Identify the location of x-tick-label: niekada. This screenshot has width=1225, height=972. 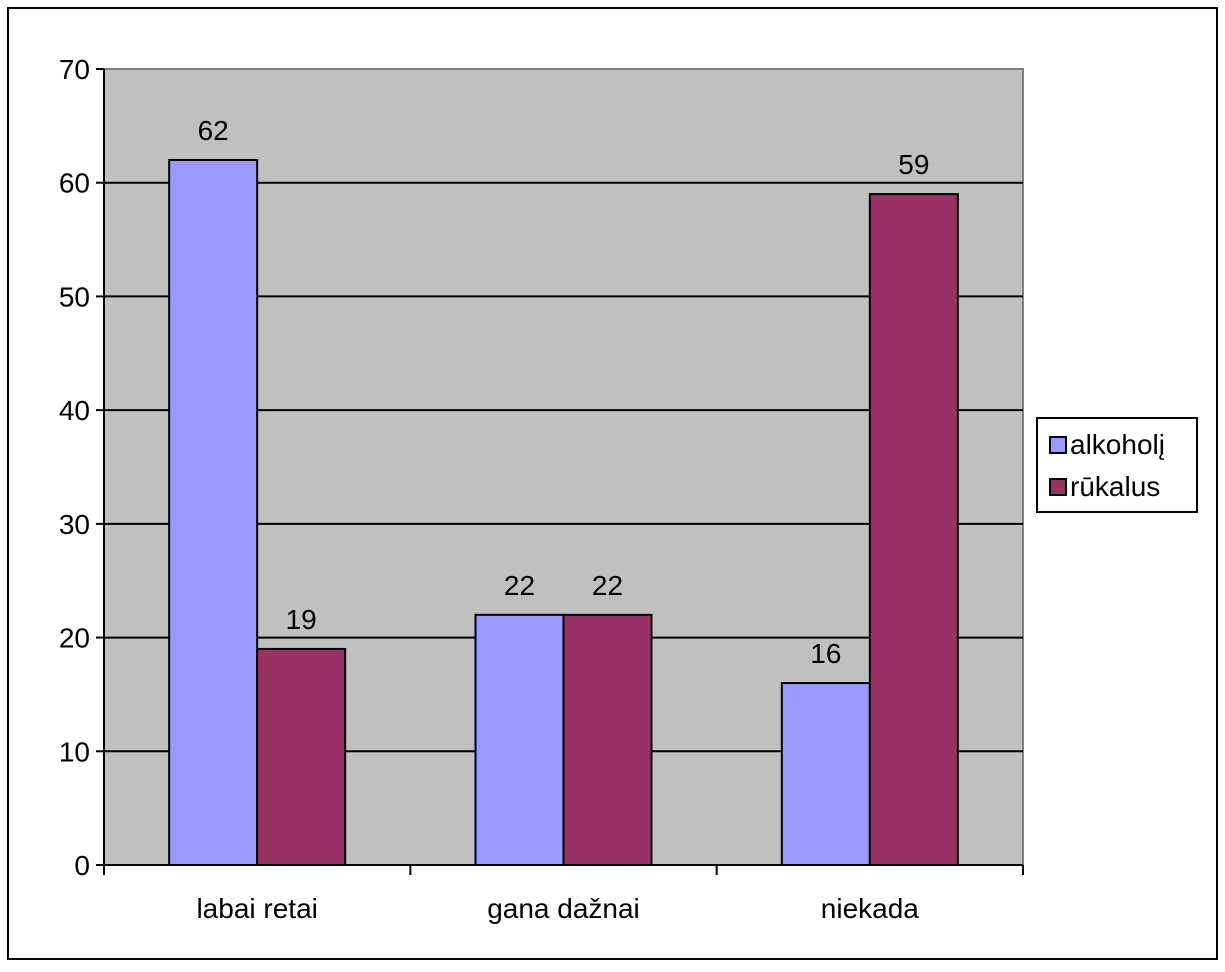
(870, 908).